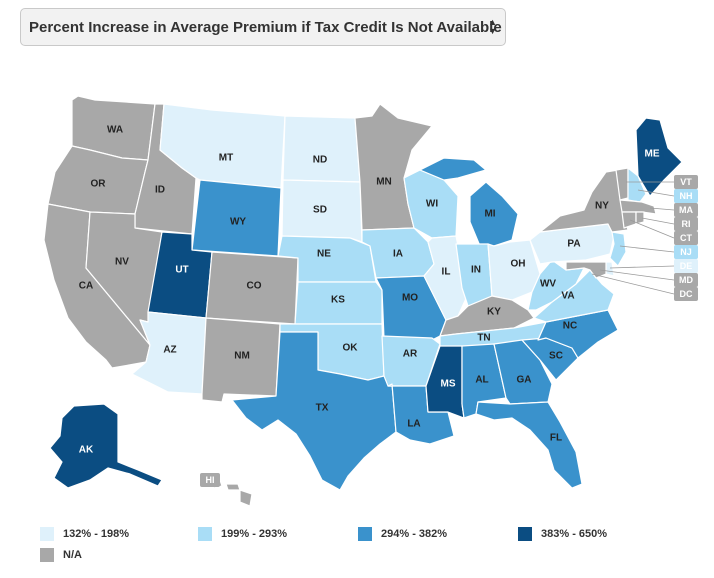  What do you see at coordinates (86, 286) in the screenshot?
I see `label-ca: CA` at bounding box center [86, 286].